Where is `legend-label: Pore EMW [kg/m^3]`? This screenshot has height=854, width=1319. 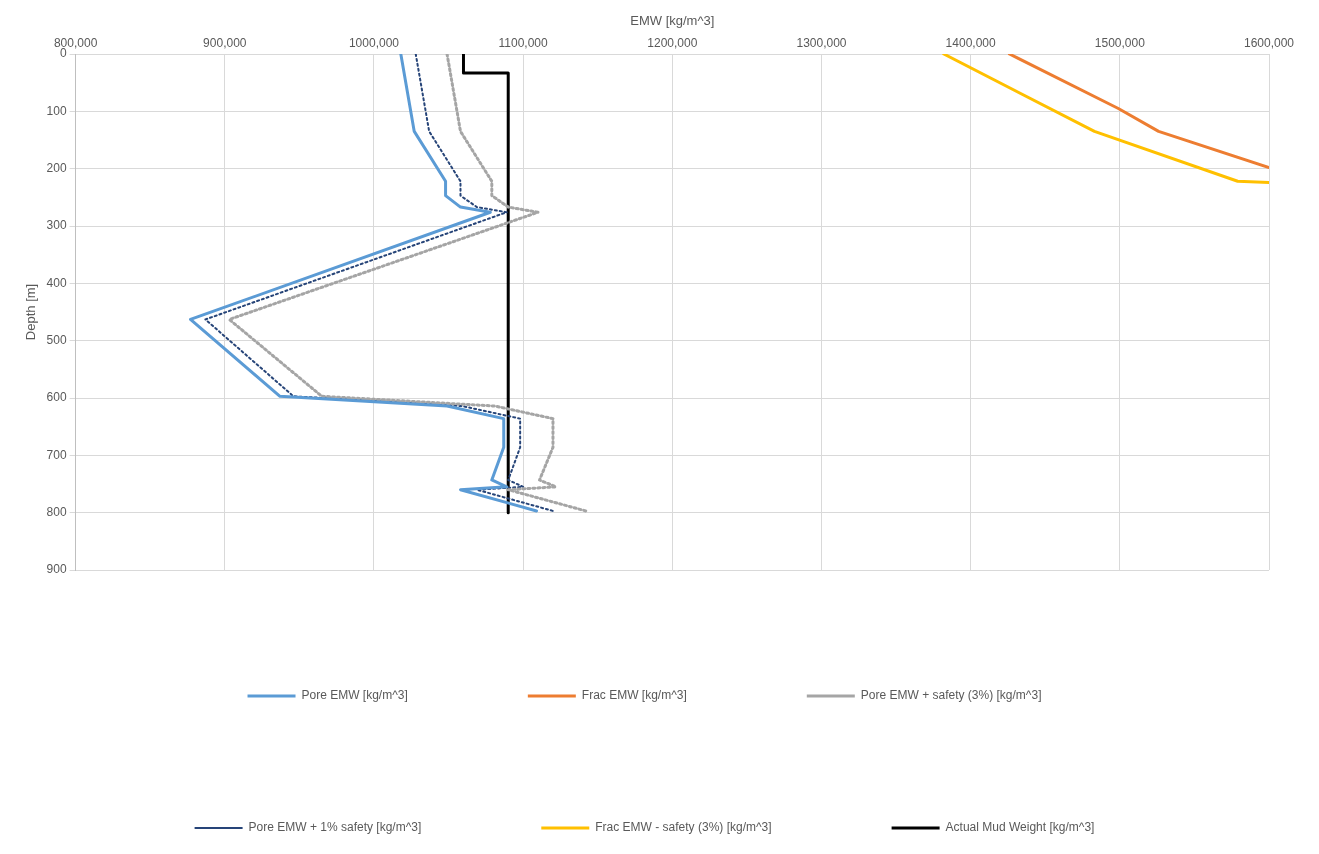 legend-label: Pore EMW [kg/m^3] is located at coordinates (354, 695).